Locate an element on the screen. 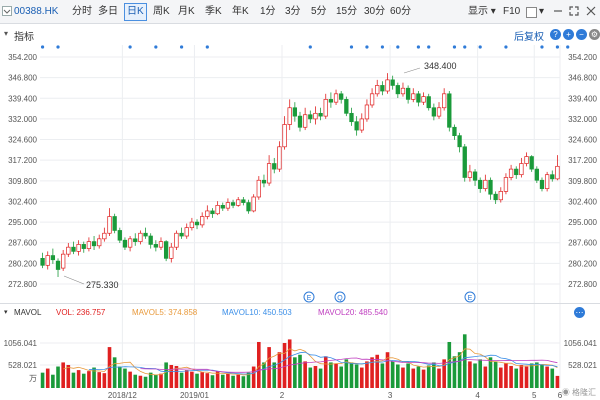 Image resolution: width=600 pixels, height=400 pixels. volume-toggle-icon: ▾ is located at coordinates (6, 312).